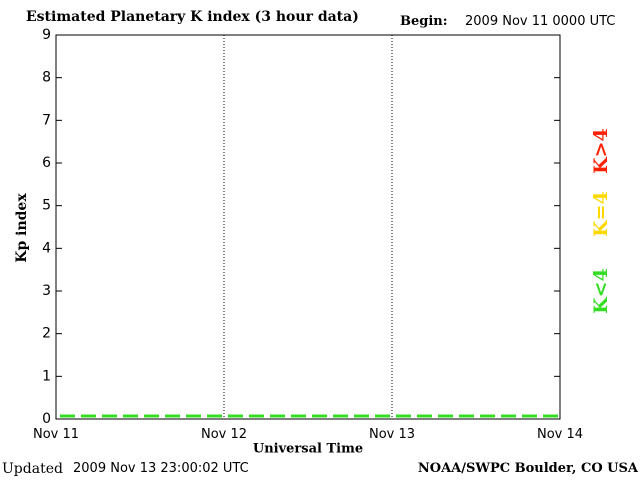 This screenshot has width=640, height=480. Describe the element at coordinates (46, 206) in the screenshot. I see `y-tick-label: 5` at that location.